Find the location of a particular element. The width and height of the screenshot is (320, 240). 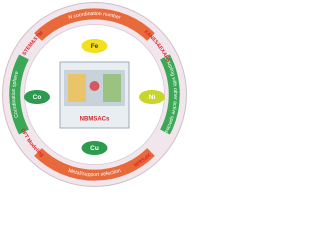

metal-label: Ni is located at coordinates (152, 97).